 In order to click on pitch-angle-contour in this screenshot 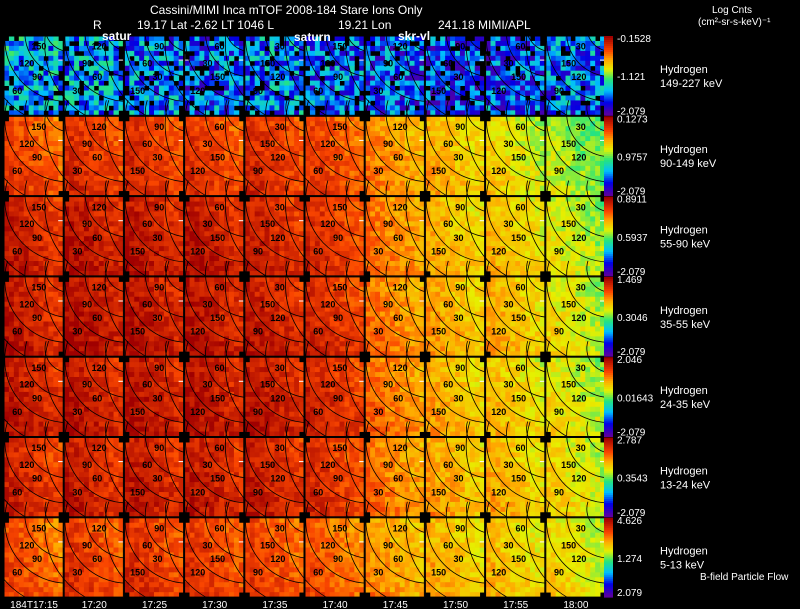, I will do `click(518, 141)`.